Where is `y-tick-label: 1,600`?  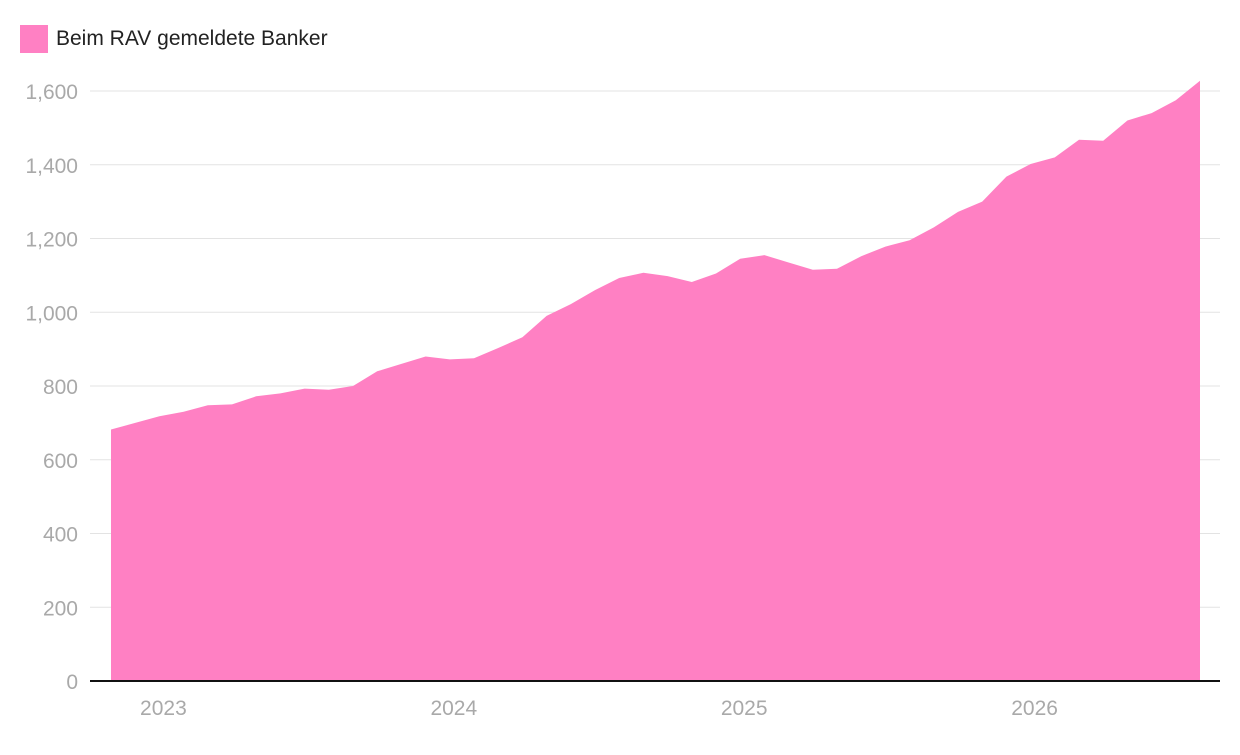 y-tick-label: 1,600 is located at coordinates (51, 92).